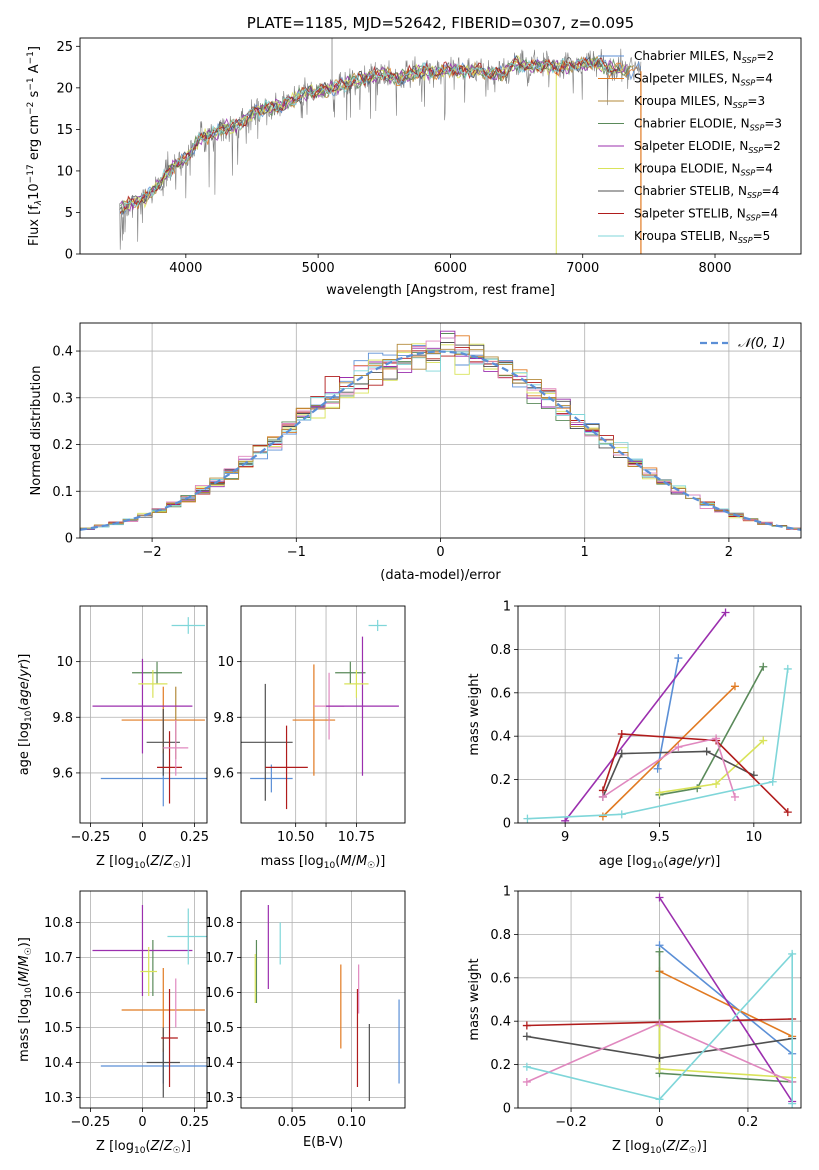 This screenshot has height=1170, width=819. I want to click on legend-label: Salpeter MILES, NSSP=4, so click(703, 80).